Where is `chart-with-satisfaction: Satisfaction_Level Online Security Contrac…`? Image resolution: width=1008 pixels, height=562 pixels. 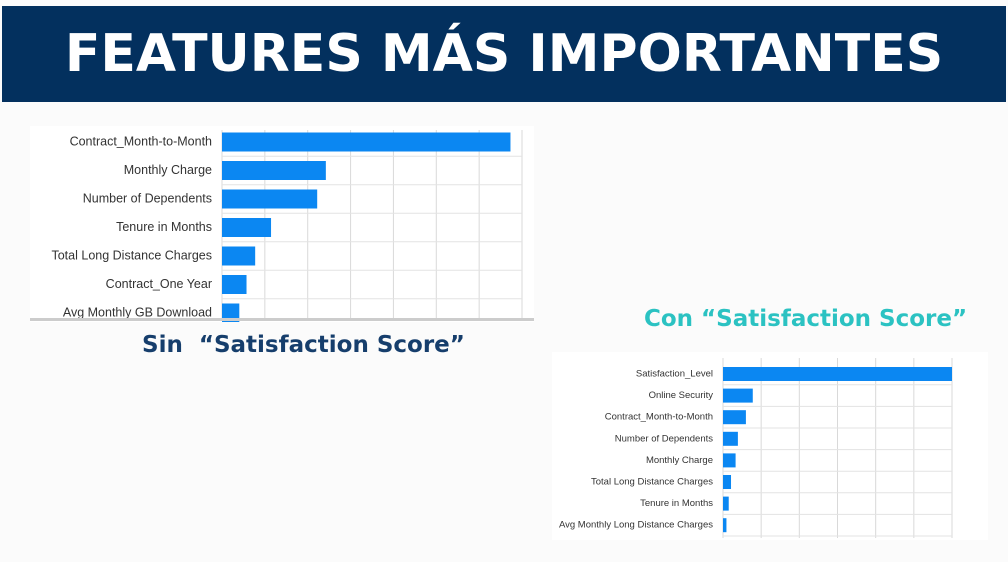 chart-with-satisfaction: Satisfaction_Level Online Security Contrac… is located at coordinates (770, 446).